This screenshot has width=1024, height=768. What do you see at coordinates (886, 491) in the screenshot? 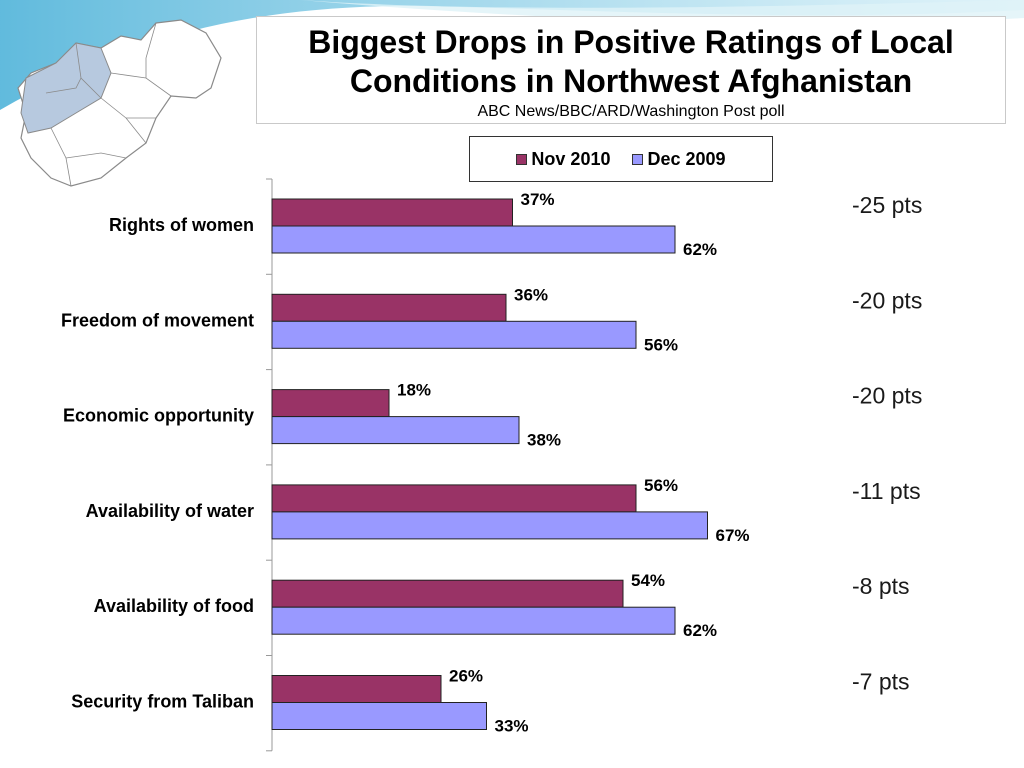
I see `difference-label: -11 pts` at bounding box center [886, 491].